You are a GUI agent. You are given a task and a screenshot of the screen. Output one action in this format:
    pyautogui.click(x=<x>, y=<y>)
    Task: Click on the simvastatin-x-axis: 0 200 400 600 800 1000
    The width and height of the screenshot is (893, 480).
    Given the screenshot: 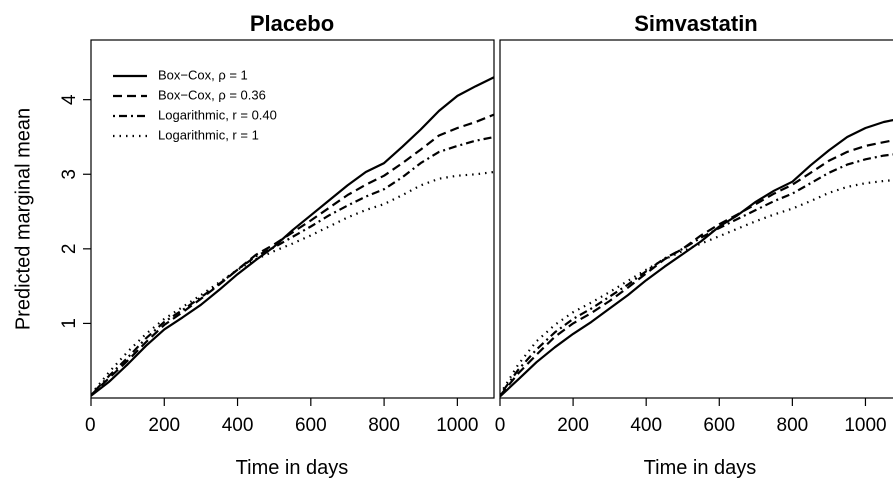 What is the action you would take?
    pyautogui.click(x=691, y=417)
    